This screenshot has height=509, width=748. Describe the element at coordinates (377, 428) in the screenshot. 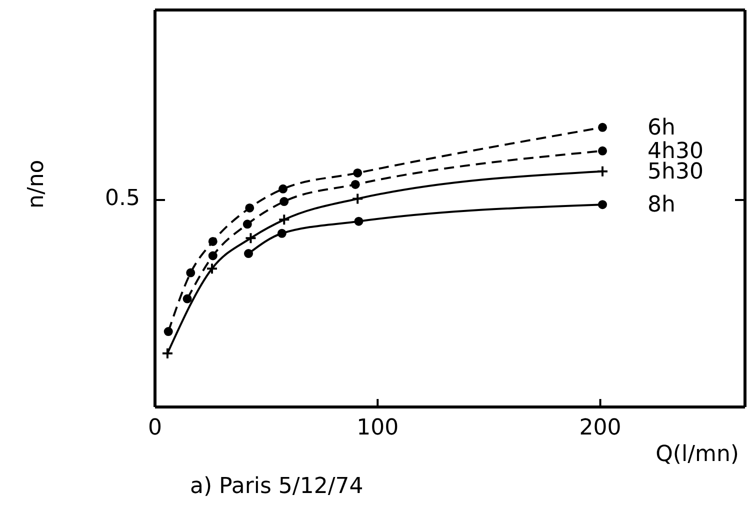

I see `x-tick-label: 100` at that location.